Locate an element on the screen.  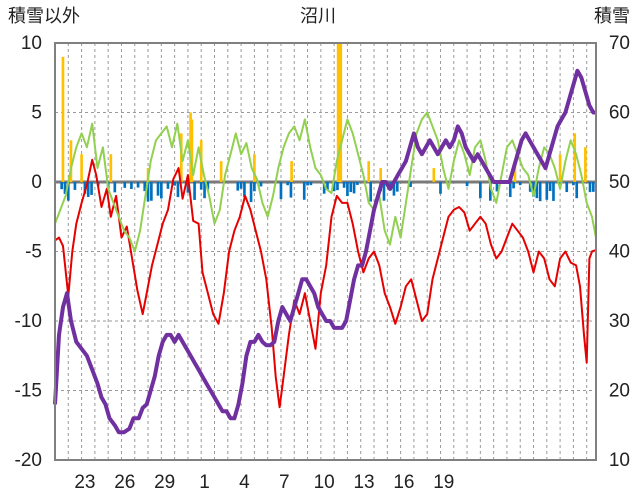
x-tick-label: 29 is located at coordinates (164, 482).